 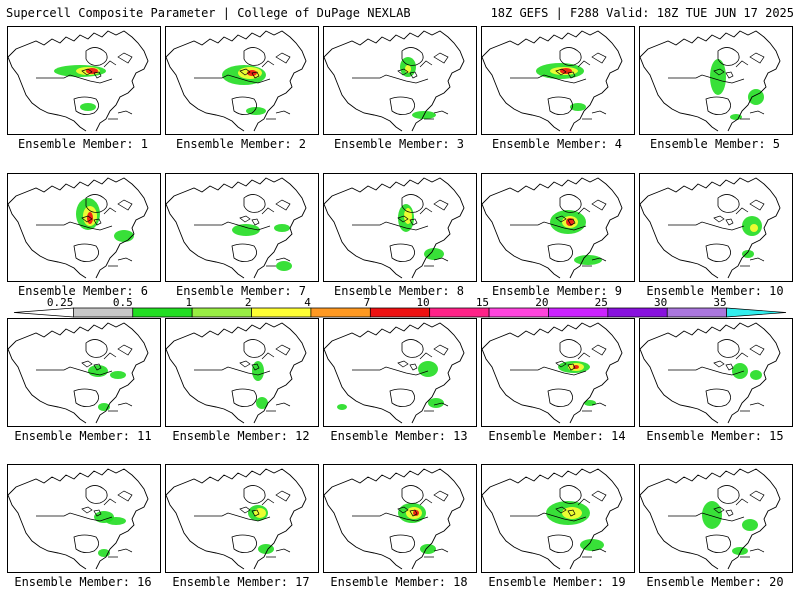 What do you see at coordinates (660, 302) in the screenshot?
I see `color-scale-tick-label: 30` at bounding box center [660, 302].